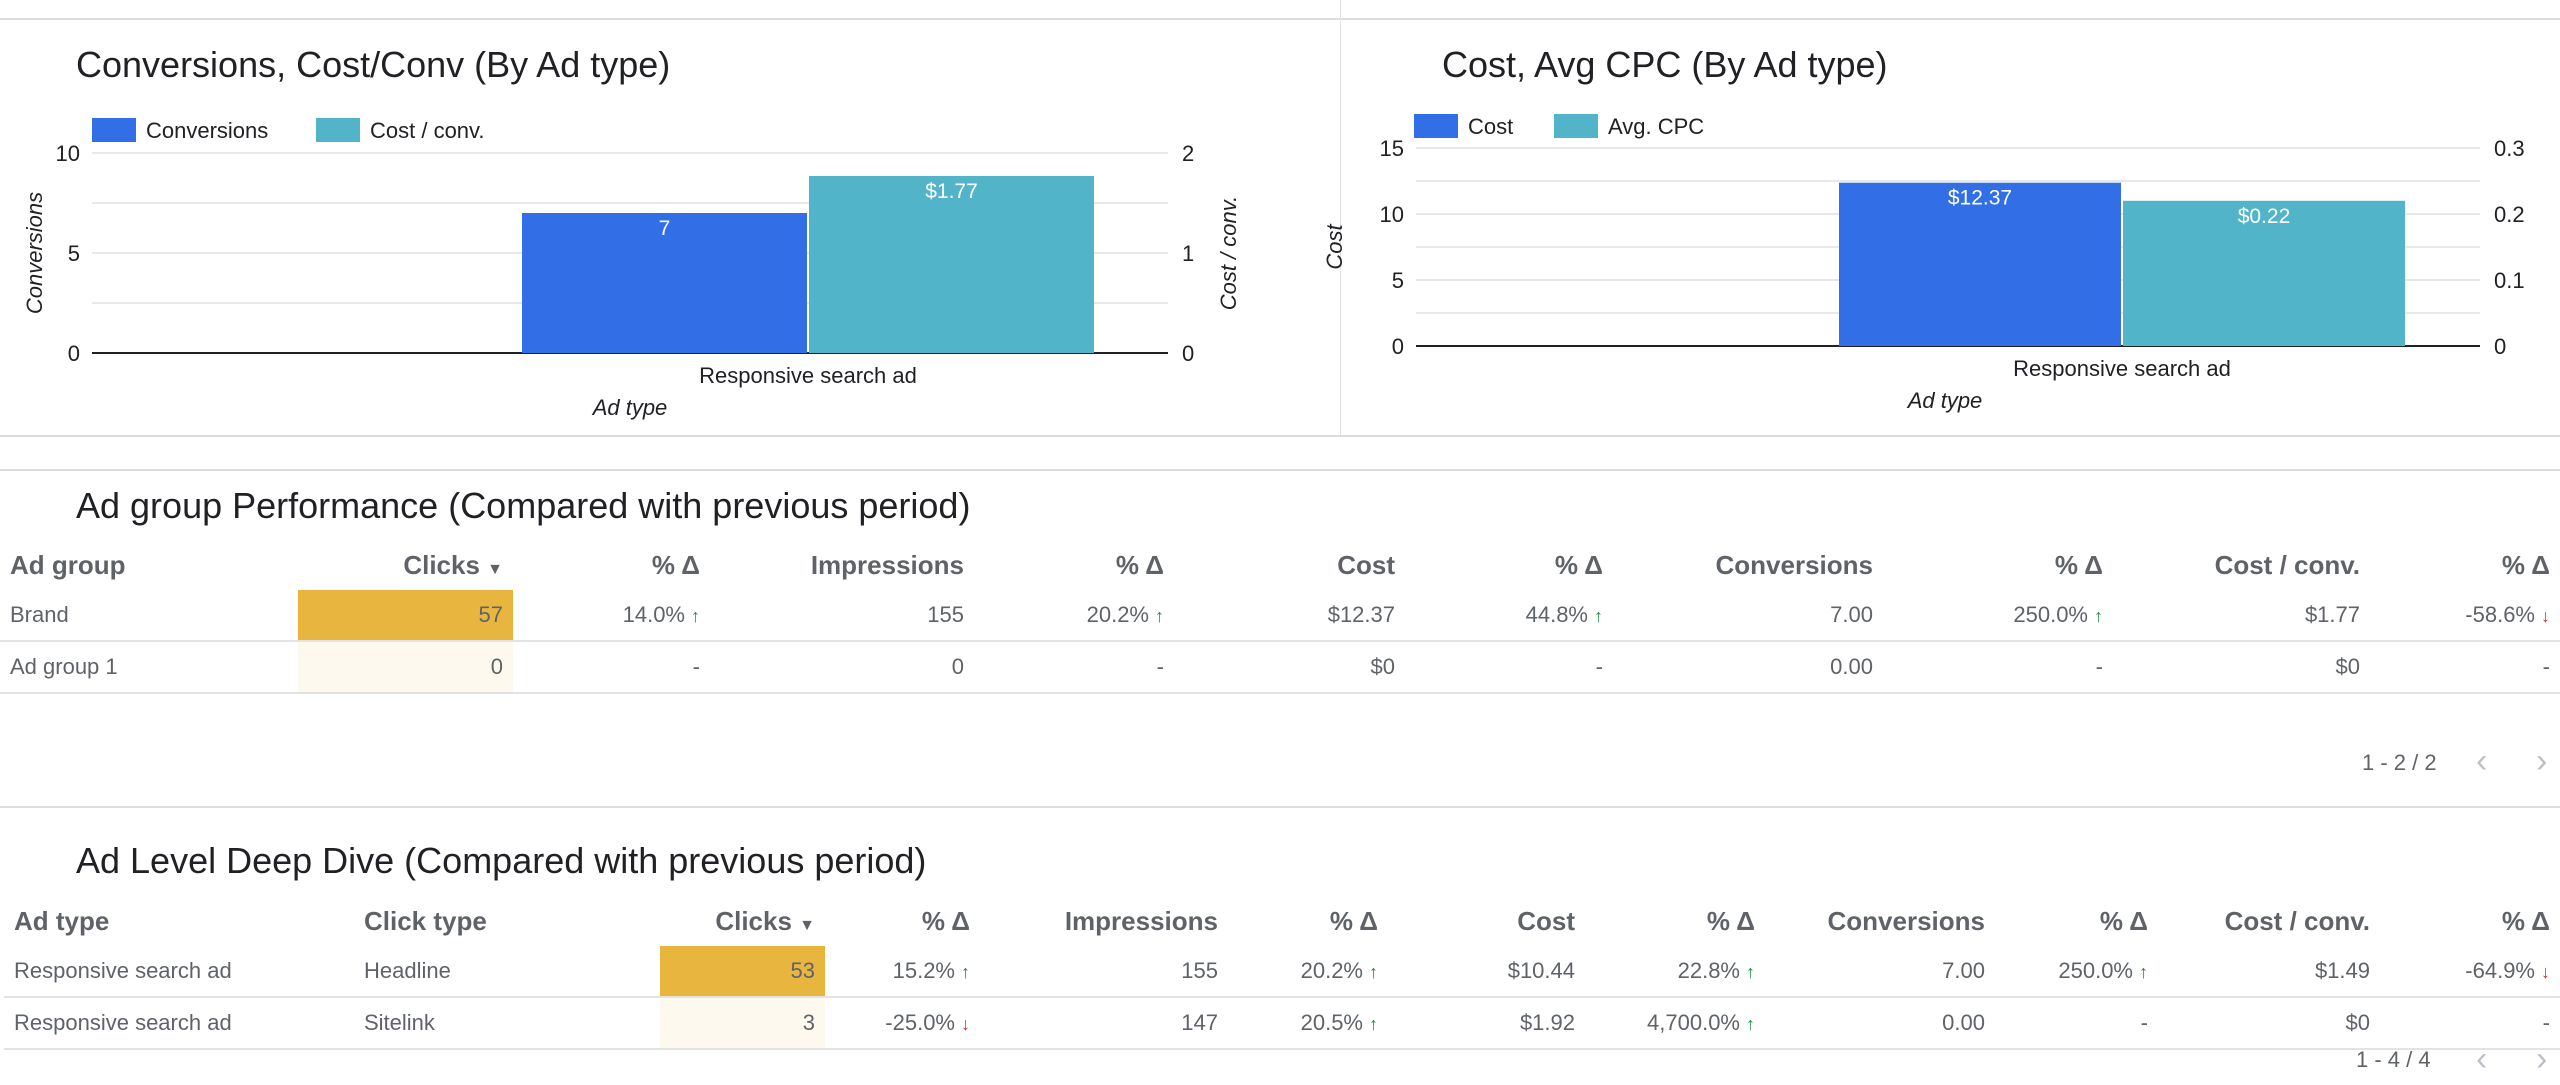  I want to click on y2-tick-label: 2, so click(1188, 153).